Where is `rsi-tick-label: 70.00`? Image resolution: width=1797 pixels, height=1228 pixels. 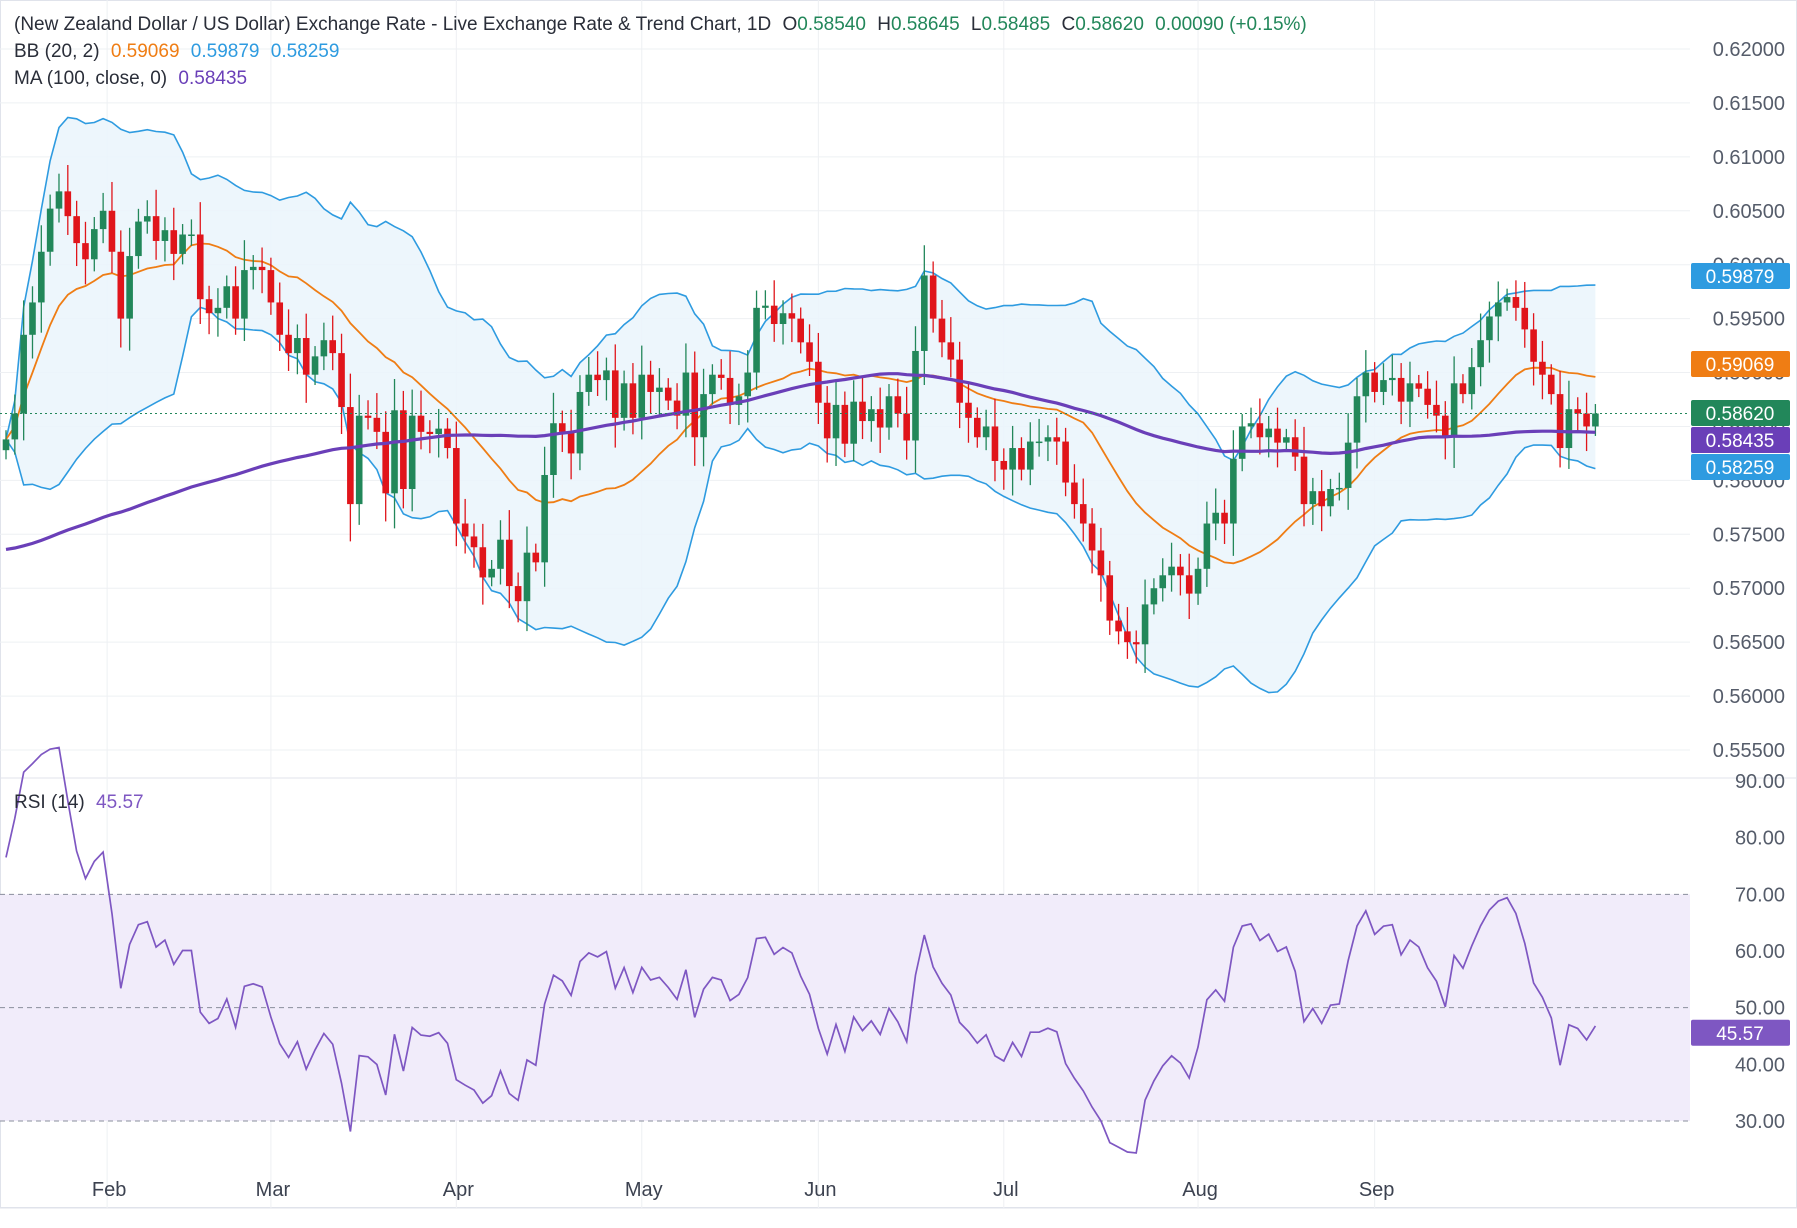
rsi-tick-label: 70.00 is located at coordinates (1760, 895).